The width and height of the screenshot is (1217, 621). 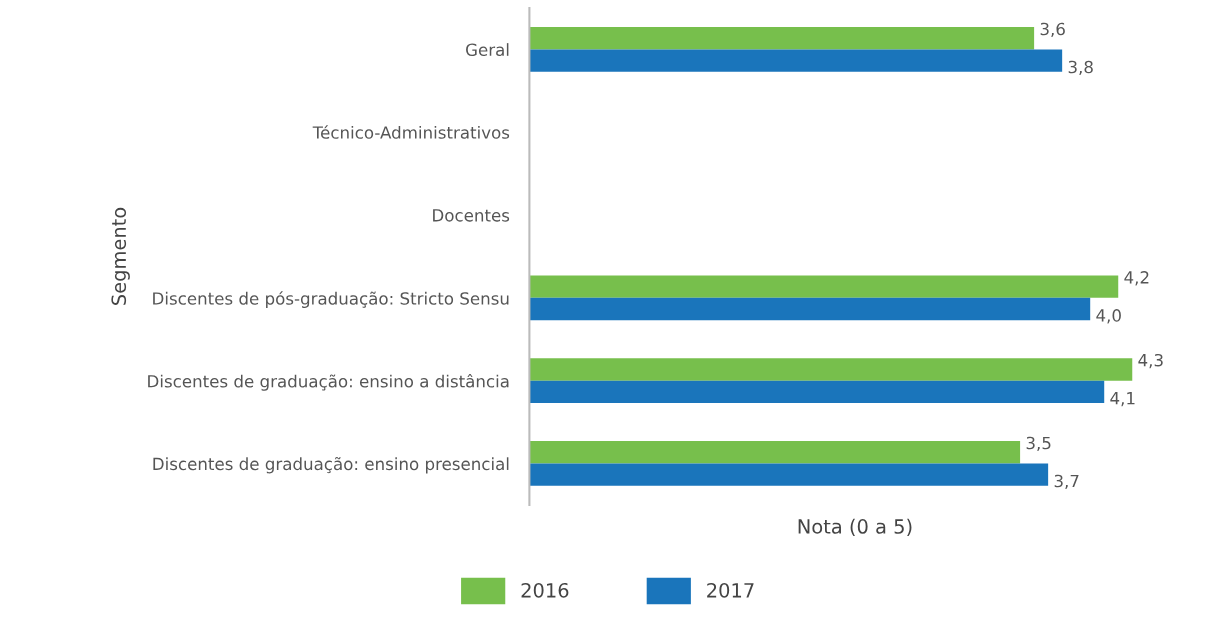 What do you see at coordinates (1136, 278) in the screenshot?
I see `data-label: 4,2` at bounding box center [1136, 278].